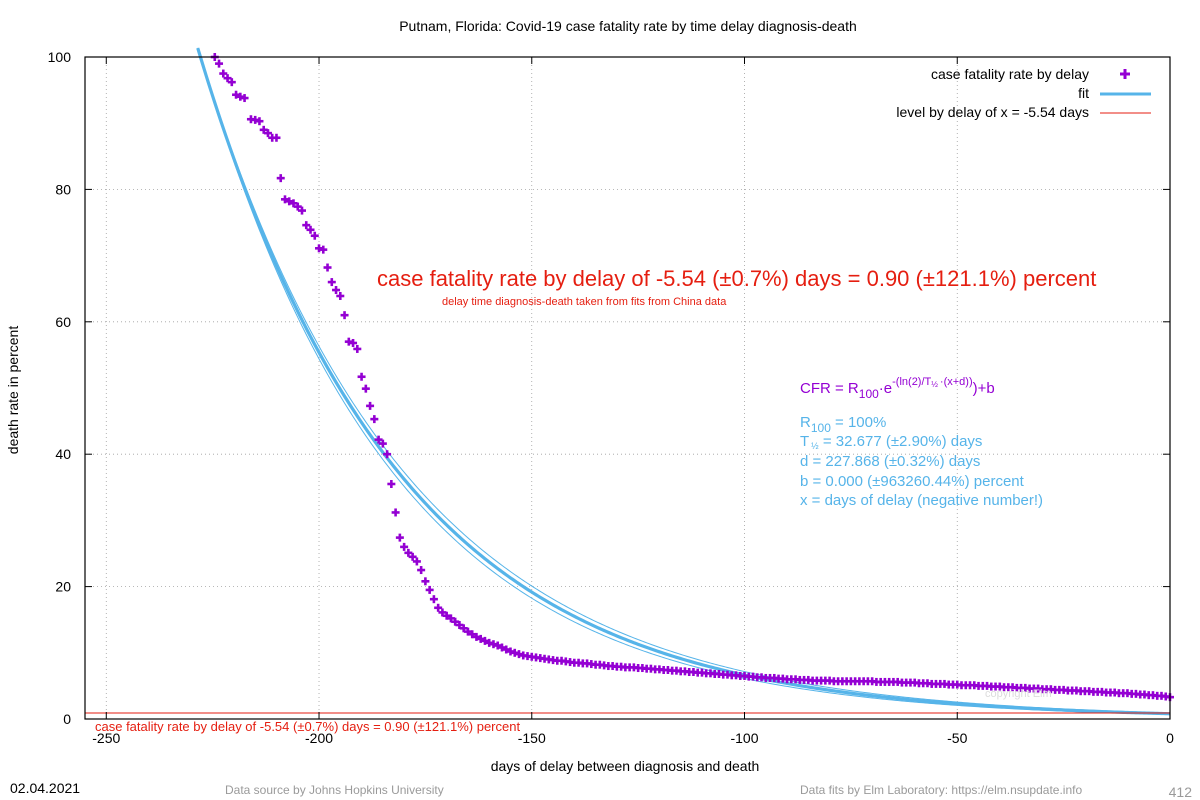 The height and width of the screenshot is (800, 1200). Describe the element at coordinates (63, 454) in the screenshot. I see `y-tick-label: 40` at that location.